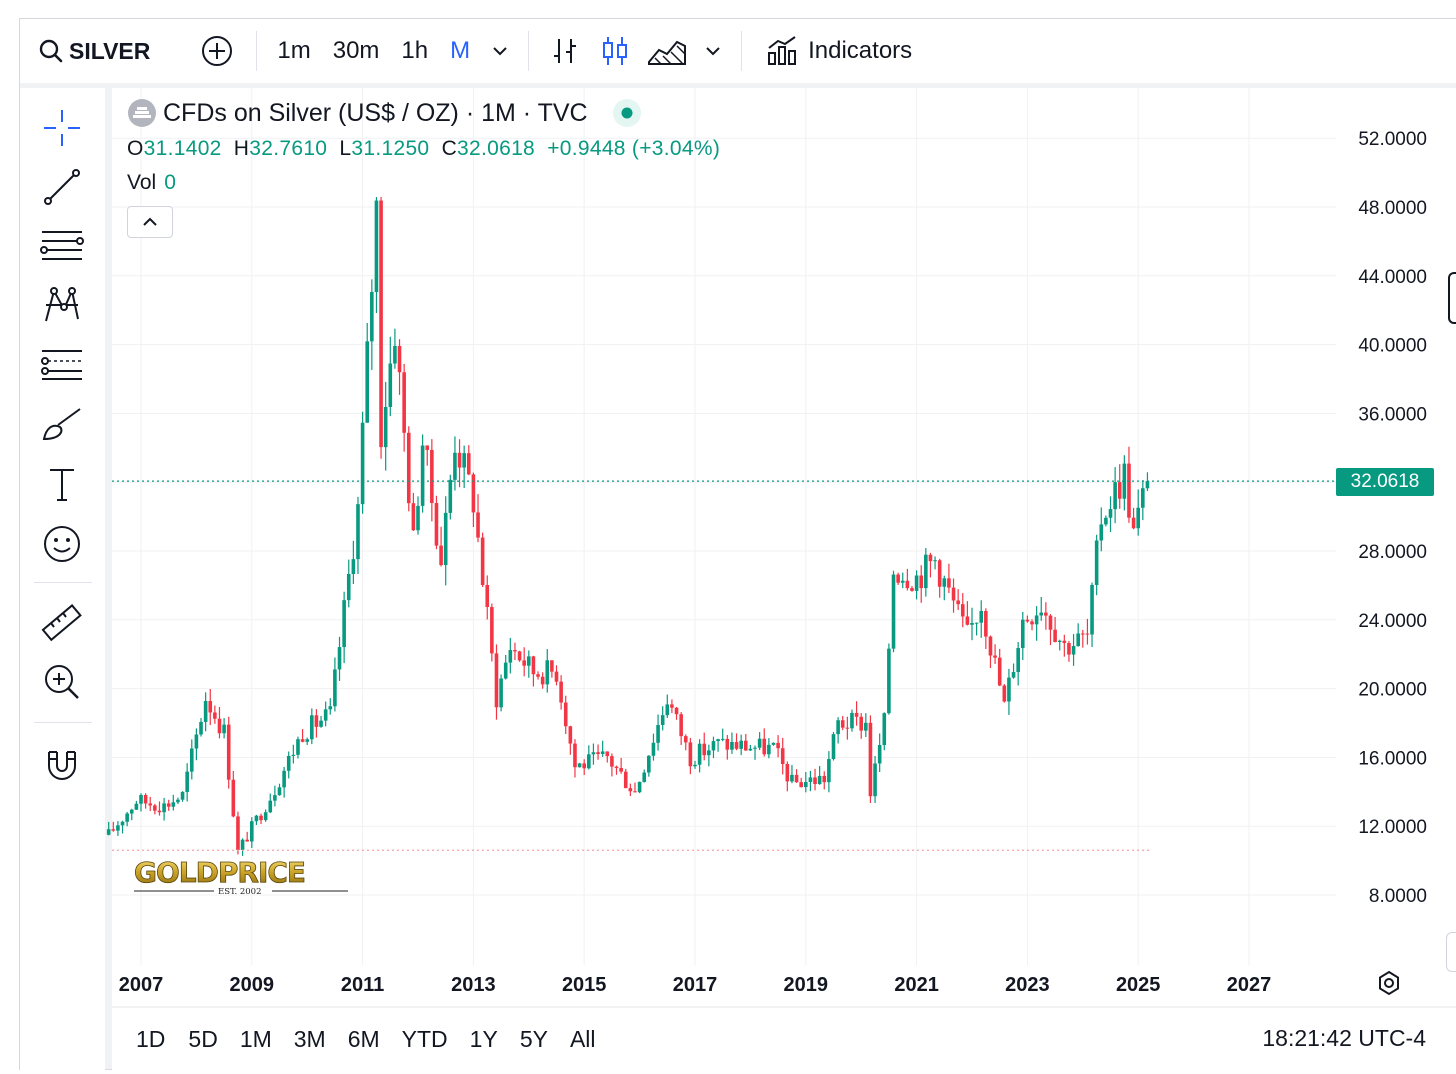 The image size is (1456, 1074). Describe the element at coordinates (565, 51) in the screenshot. I see `bar-style-button` at that location.